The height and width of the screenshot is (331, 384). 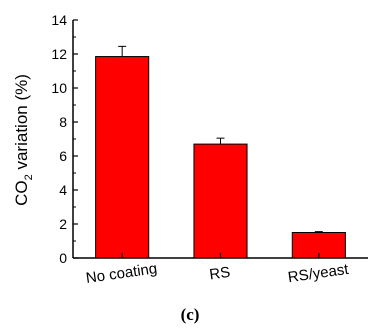 What do you see at coordinates (59, 54) in the screenshot?
I see `y-tick-label: 12` at bounding box center [59, 54].